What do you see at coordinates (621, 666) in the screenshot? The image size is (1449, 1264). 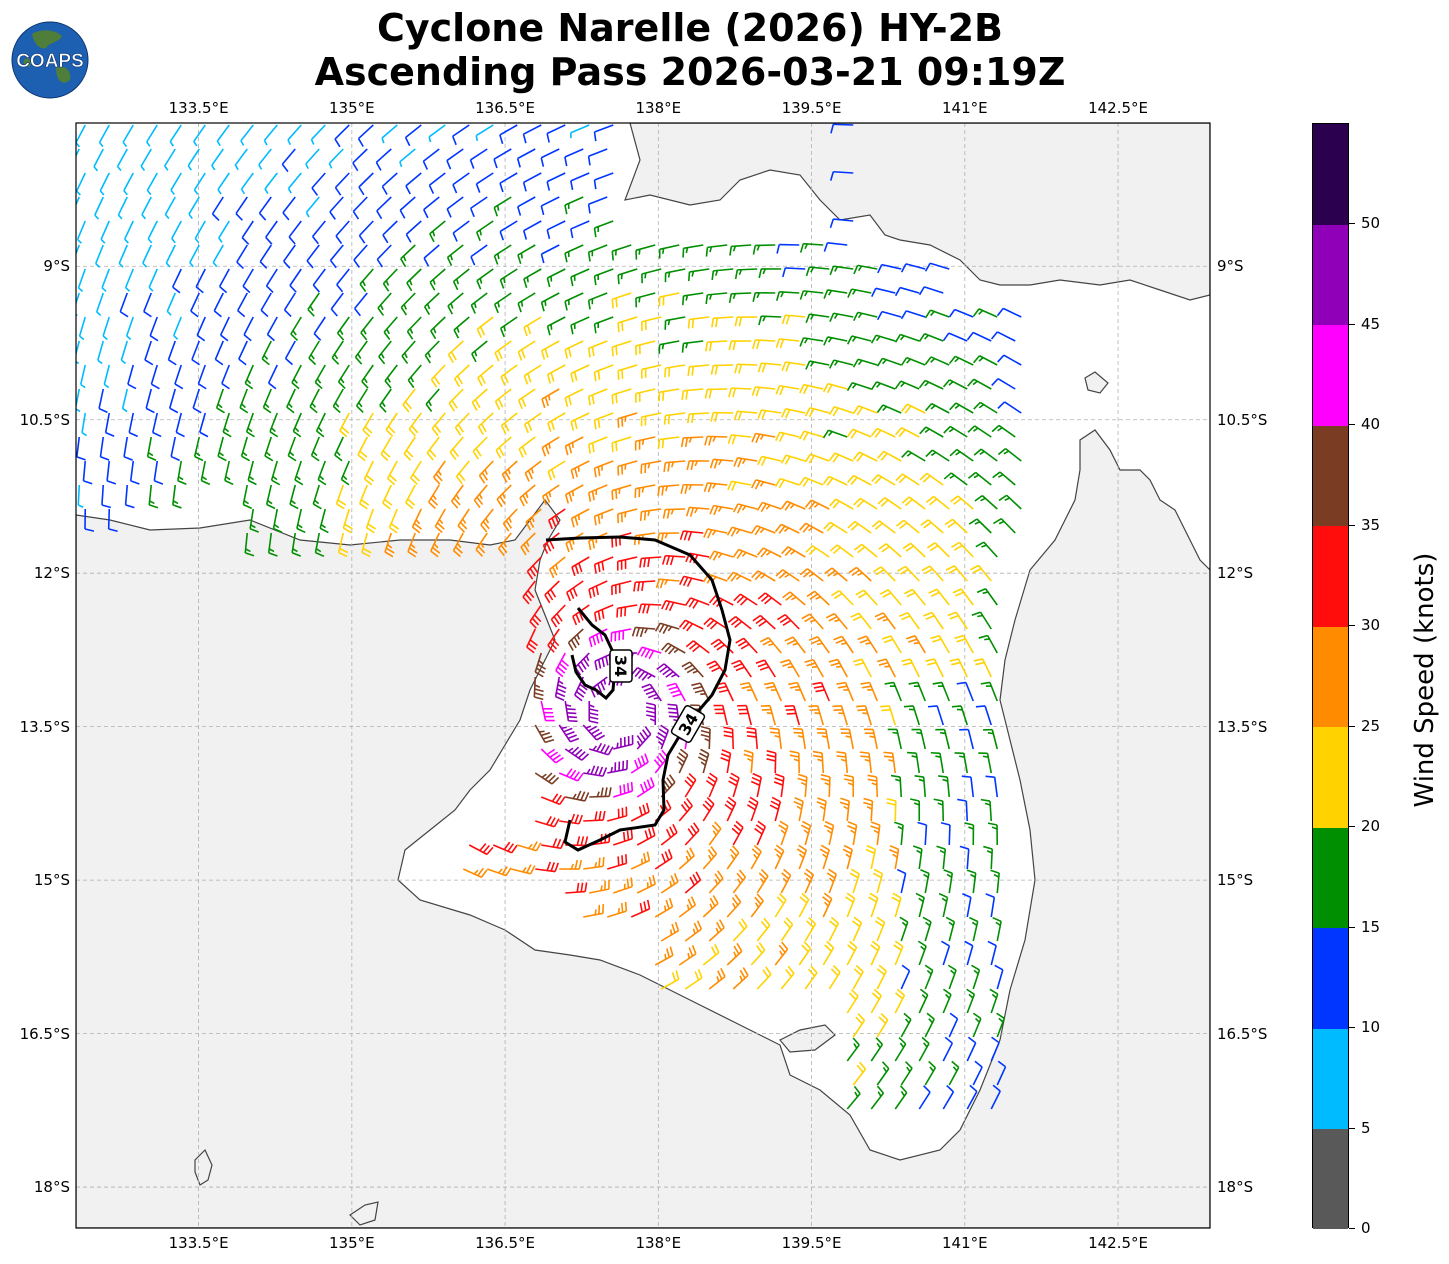 I see `contour-label-1: 34` at bounding box center [621, 666].